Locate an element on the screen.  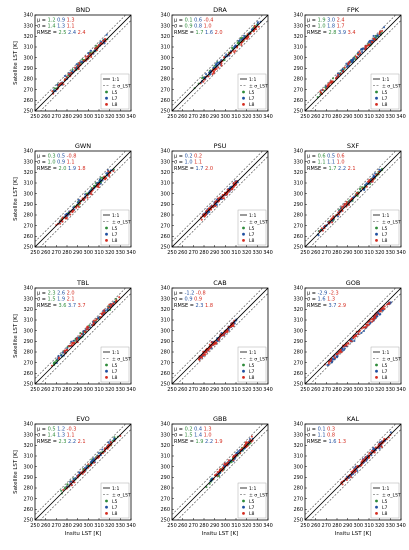
stat-row-mu: μ = 0.3 0.5 -0.8 is located at coordinates (56, 157).